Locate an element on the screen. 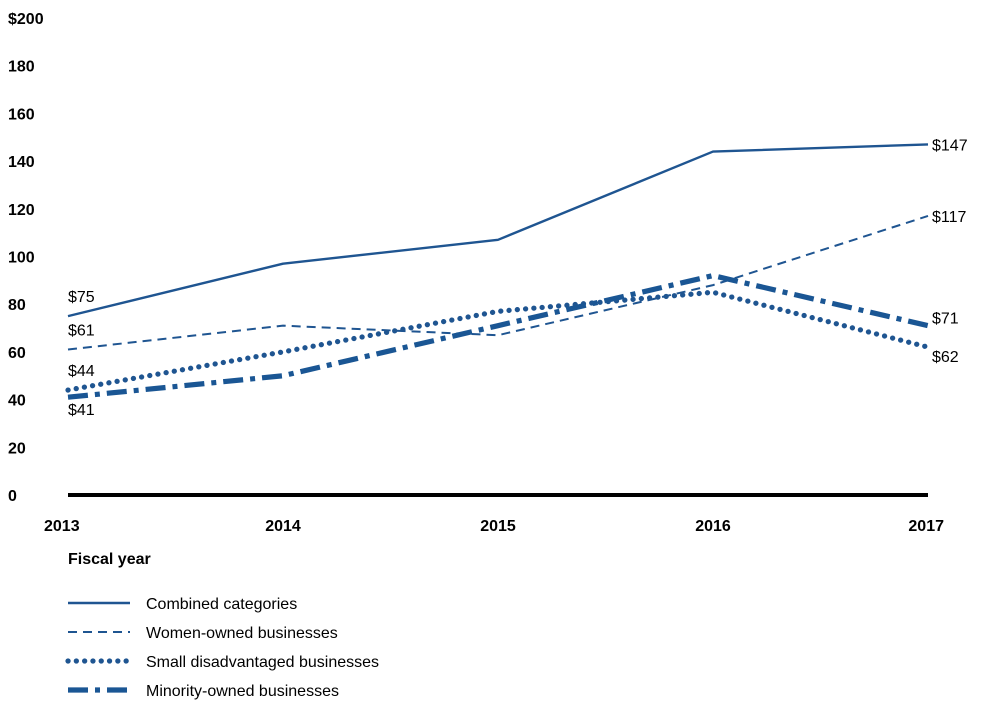 This screenshot has width=988, height=705. end-value-label: $62 is located at coordinates (945, 357).